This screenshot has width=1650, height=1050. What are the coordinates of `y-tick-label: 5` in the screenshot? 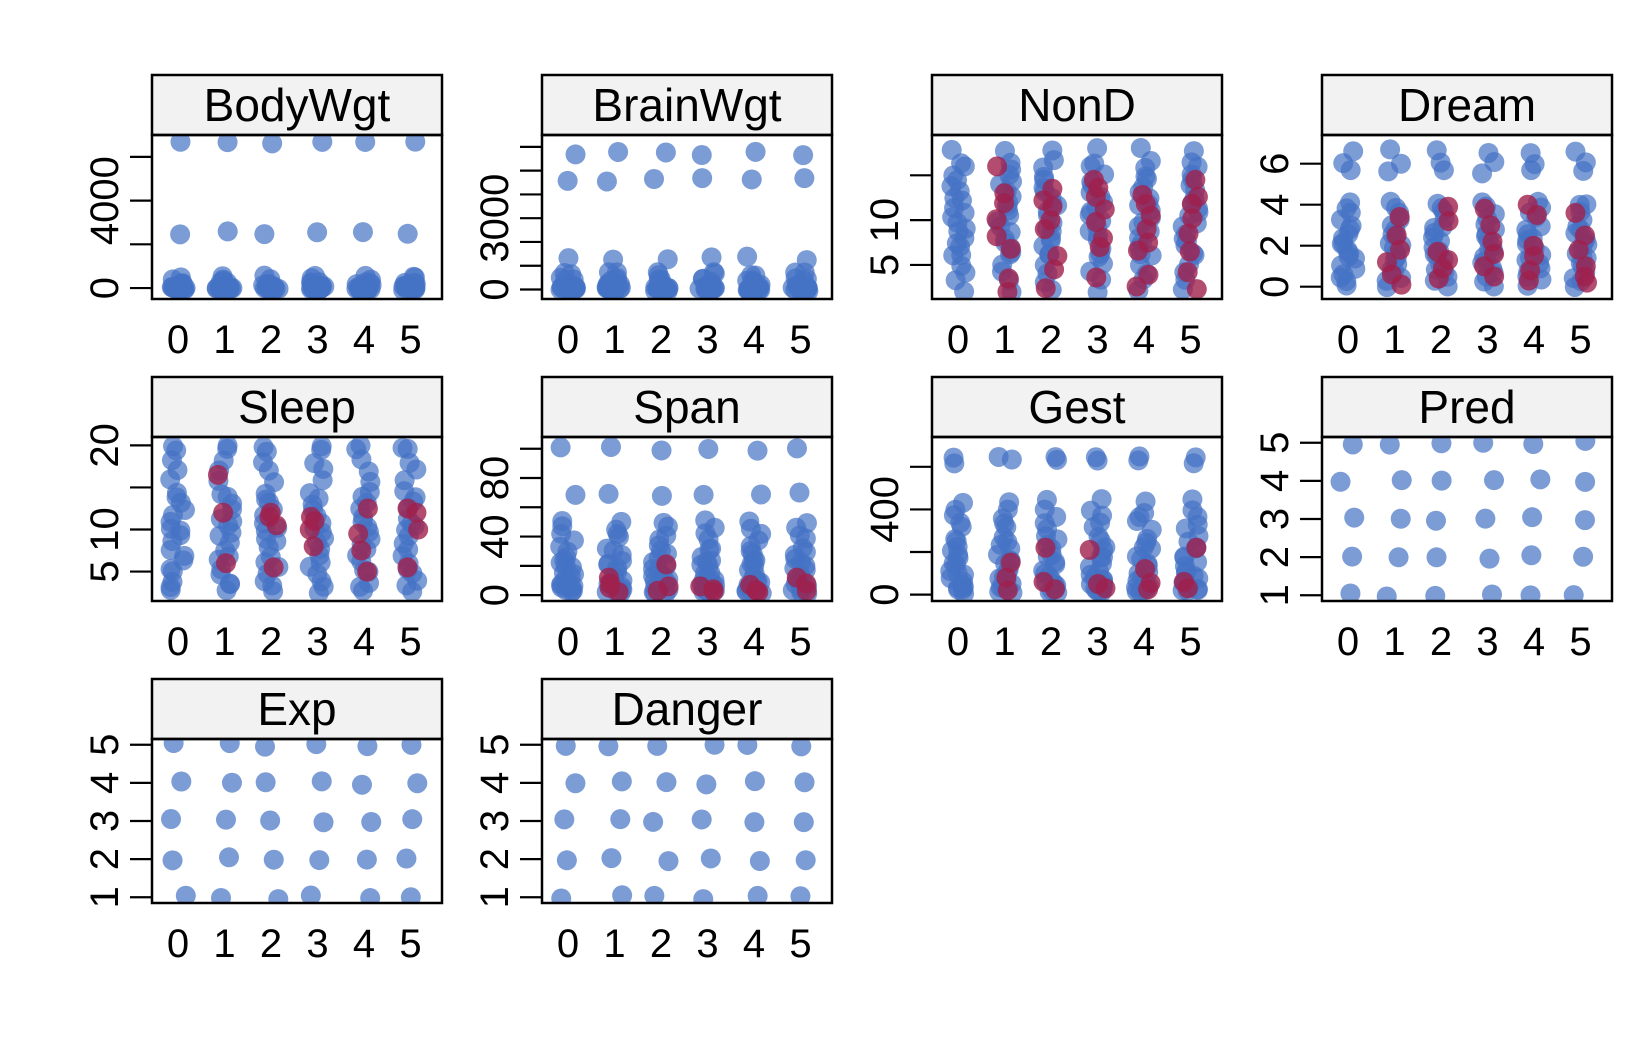 It's located at (885, 265).